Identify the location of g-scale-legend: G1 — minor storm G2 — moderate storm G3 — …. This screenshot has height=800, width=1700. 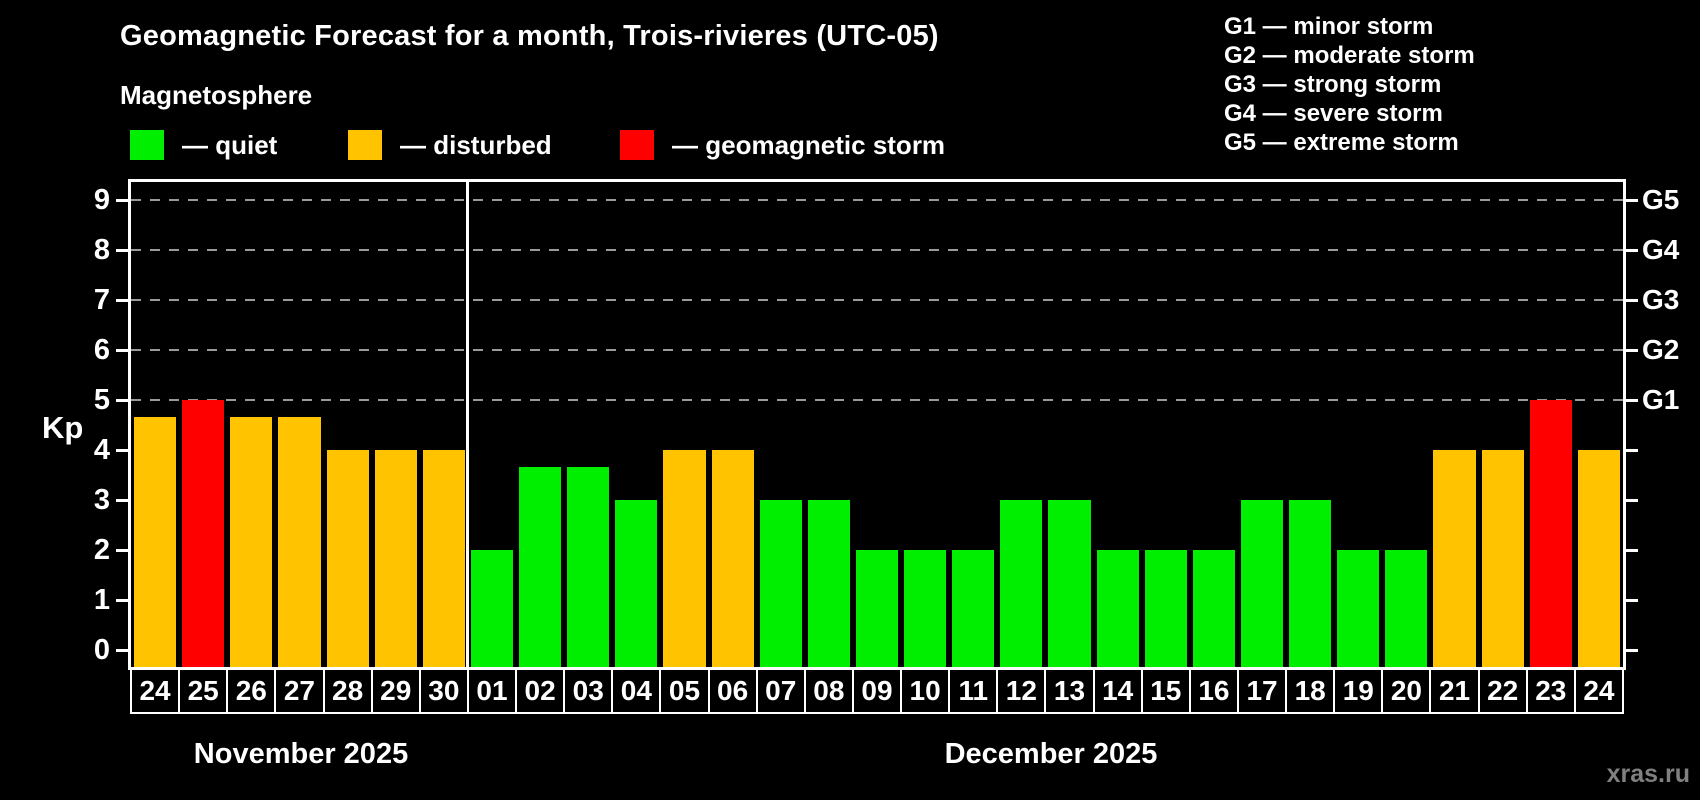
(1349, 84).